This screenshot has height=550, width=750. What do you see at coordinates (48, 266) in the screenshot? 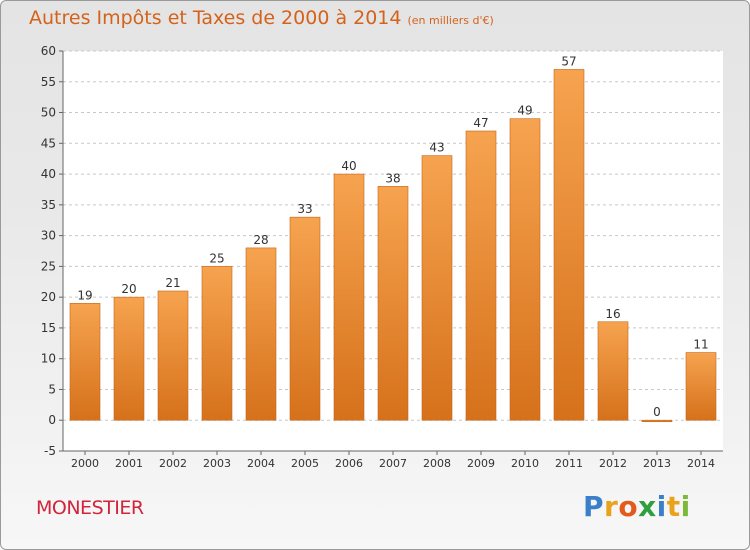
I see `y-tick-label: 25` at bounding box center [48, 266].